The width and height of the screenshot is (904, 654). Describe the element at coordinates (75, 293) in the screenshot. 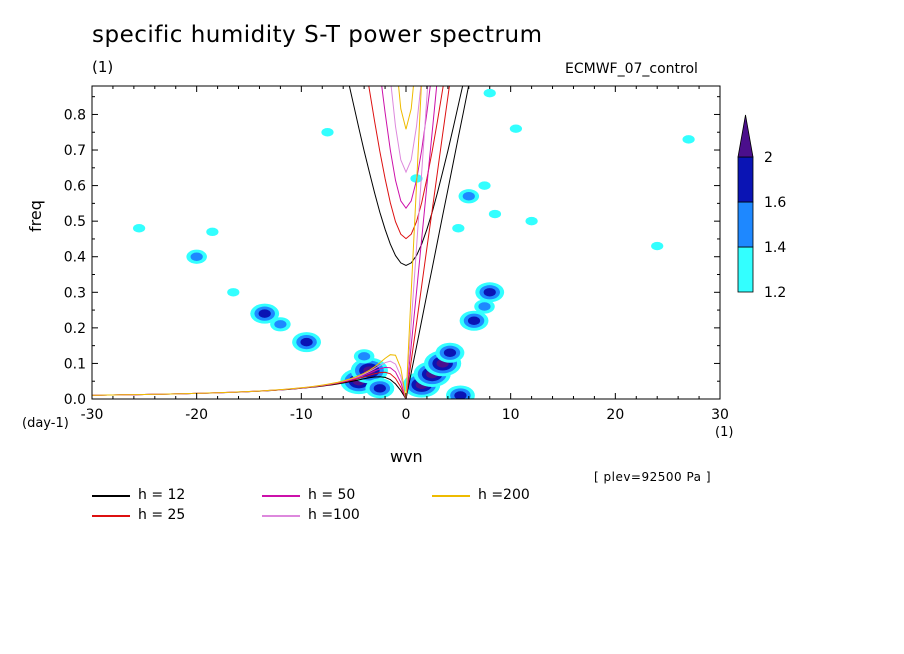

I see `y-tick-label: 0.3` at that location.